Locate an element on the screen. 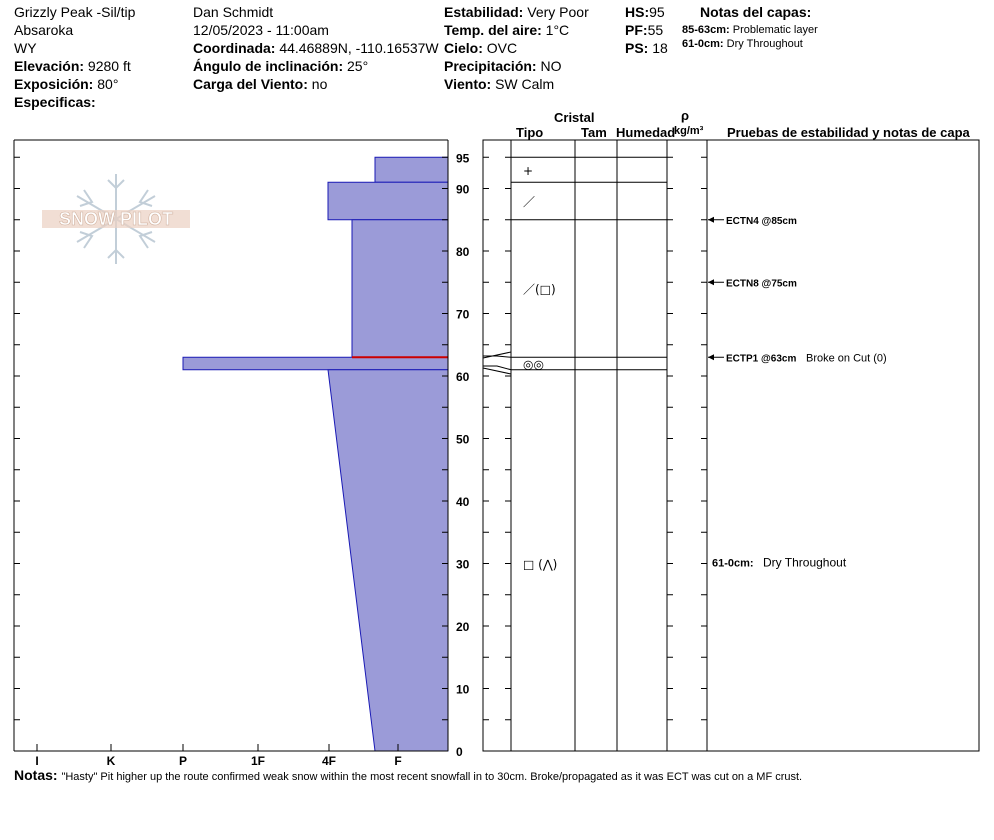 The height and width of the screenshot is (840, 994). hardness-label: I is located at coordinates (36, 761).